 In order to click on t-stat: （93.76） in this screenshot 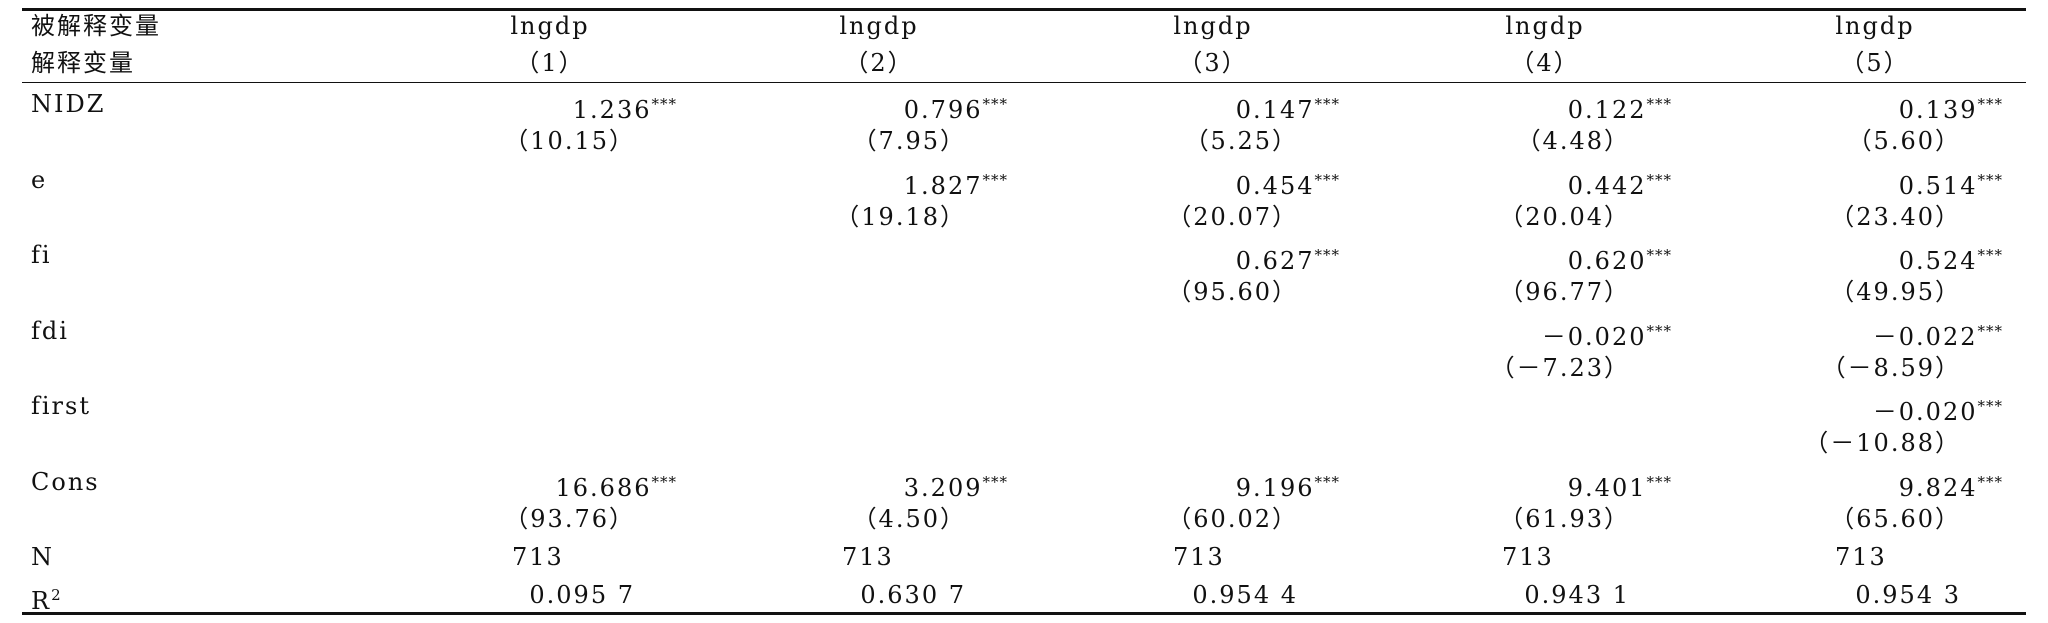, I will do `click(569, 518)`.